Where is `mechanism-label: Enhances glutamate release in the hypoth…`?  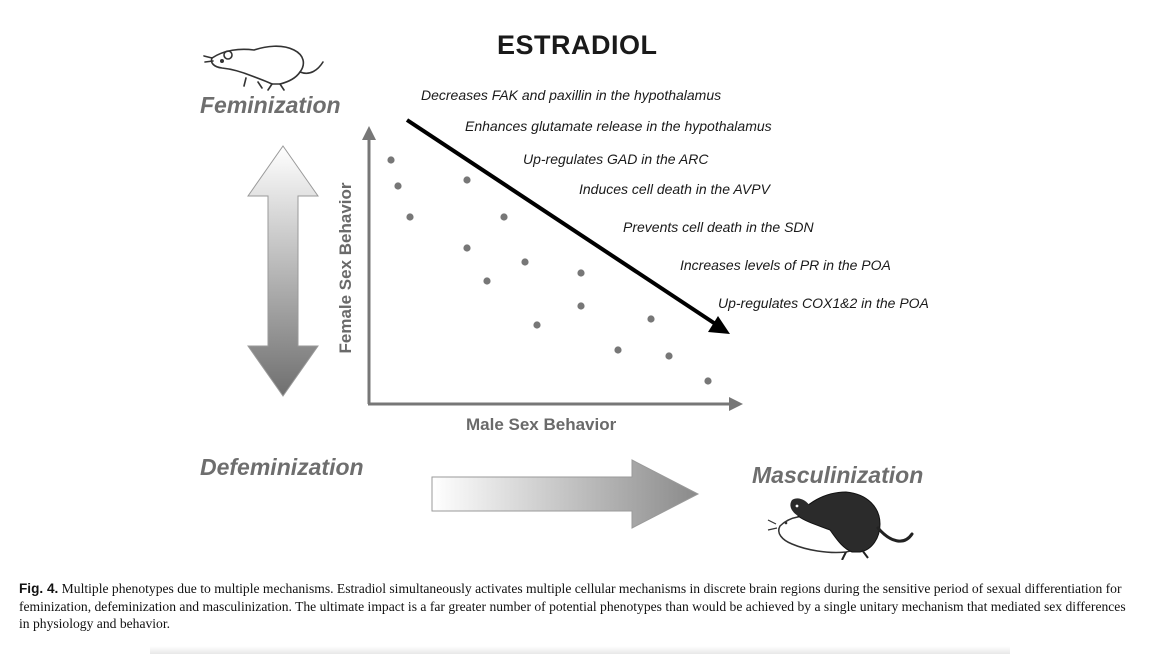
mechanism-label: Enhances glutamate release in the hypoth… is located at coordinates (618, 126).